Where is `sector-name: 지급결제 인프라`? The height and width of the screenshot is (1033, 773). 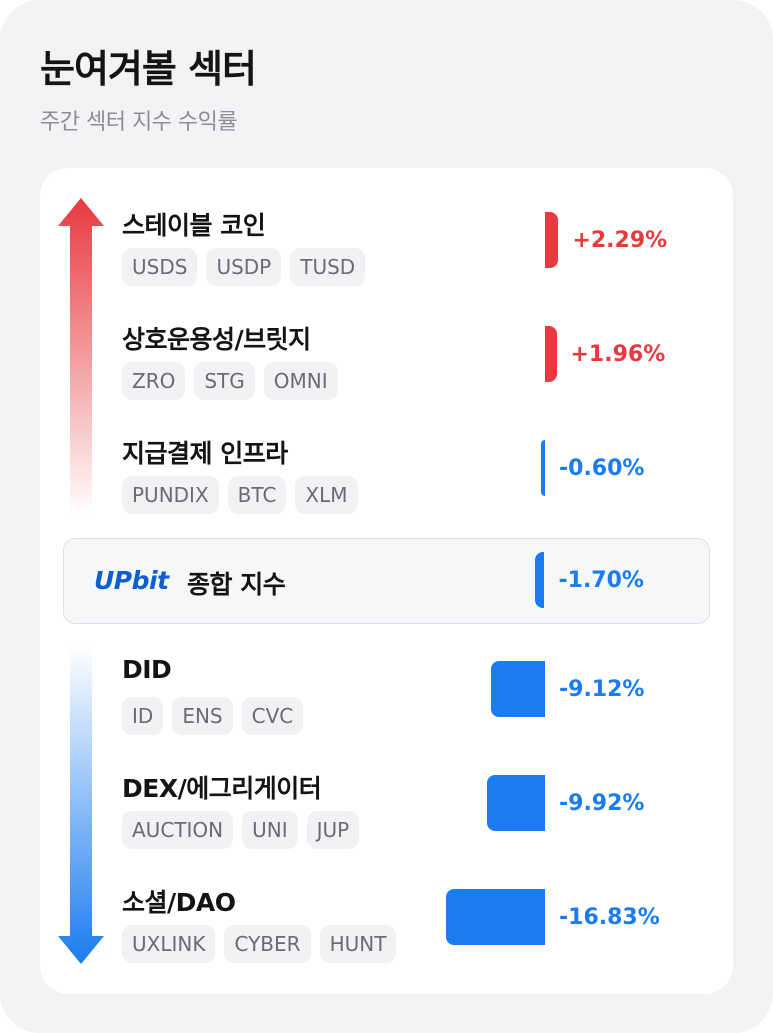 sector-name: 지급결제 인프라 is located at coordinates (205, 453).